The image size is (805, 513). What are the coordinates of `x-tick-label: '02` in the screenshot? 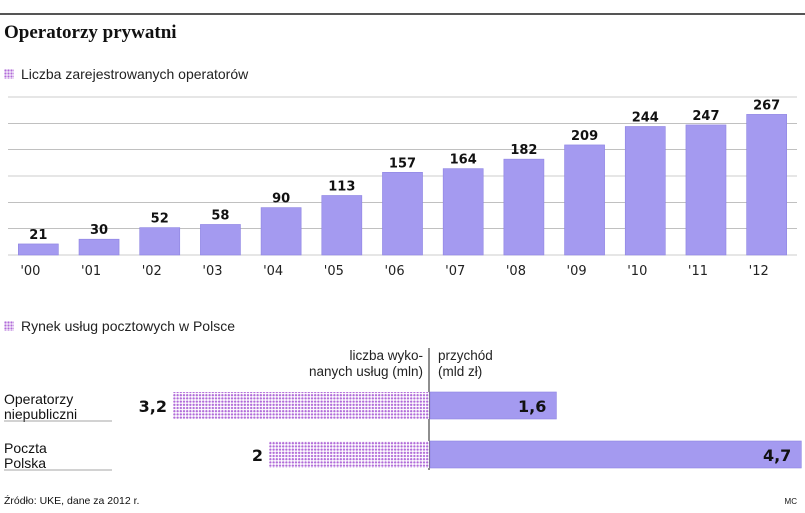 It's located at (152, 271).